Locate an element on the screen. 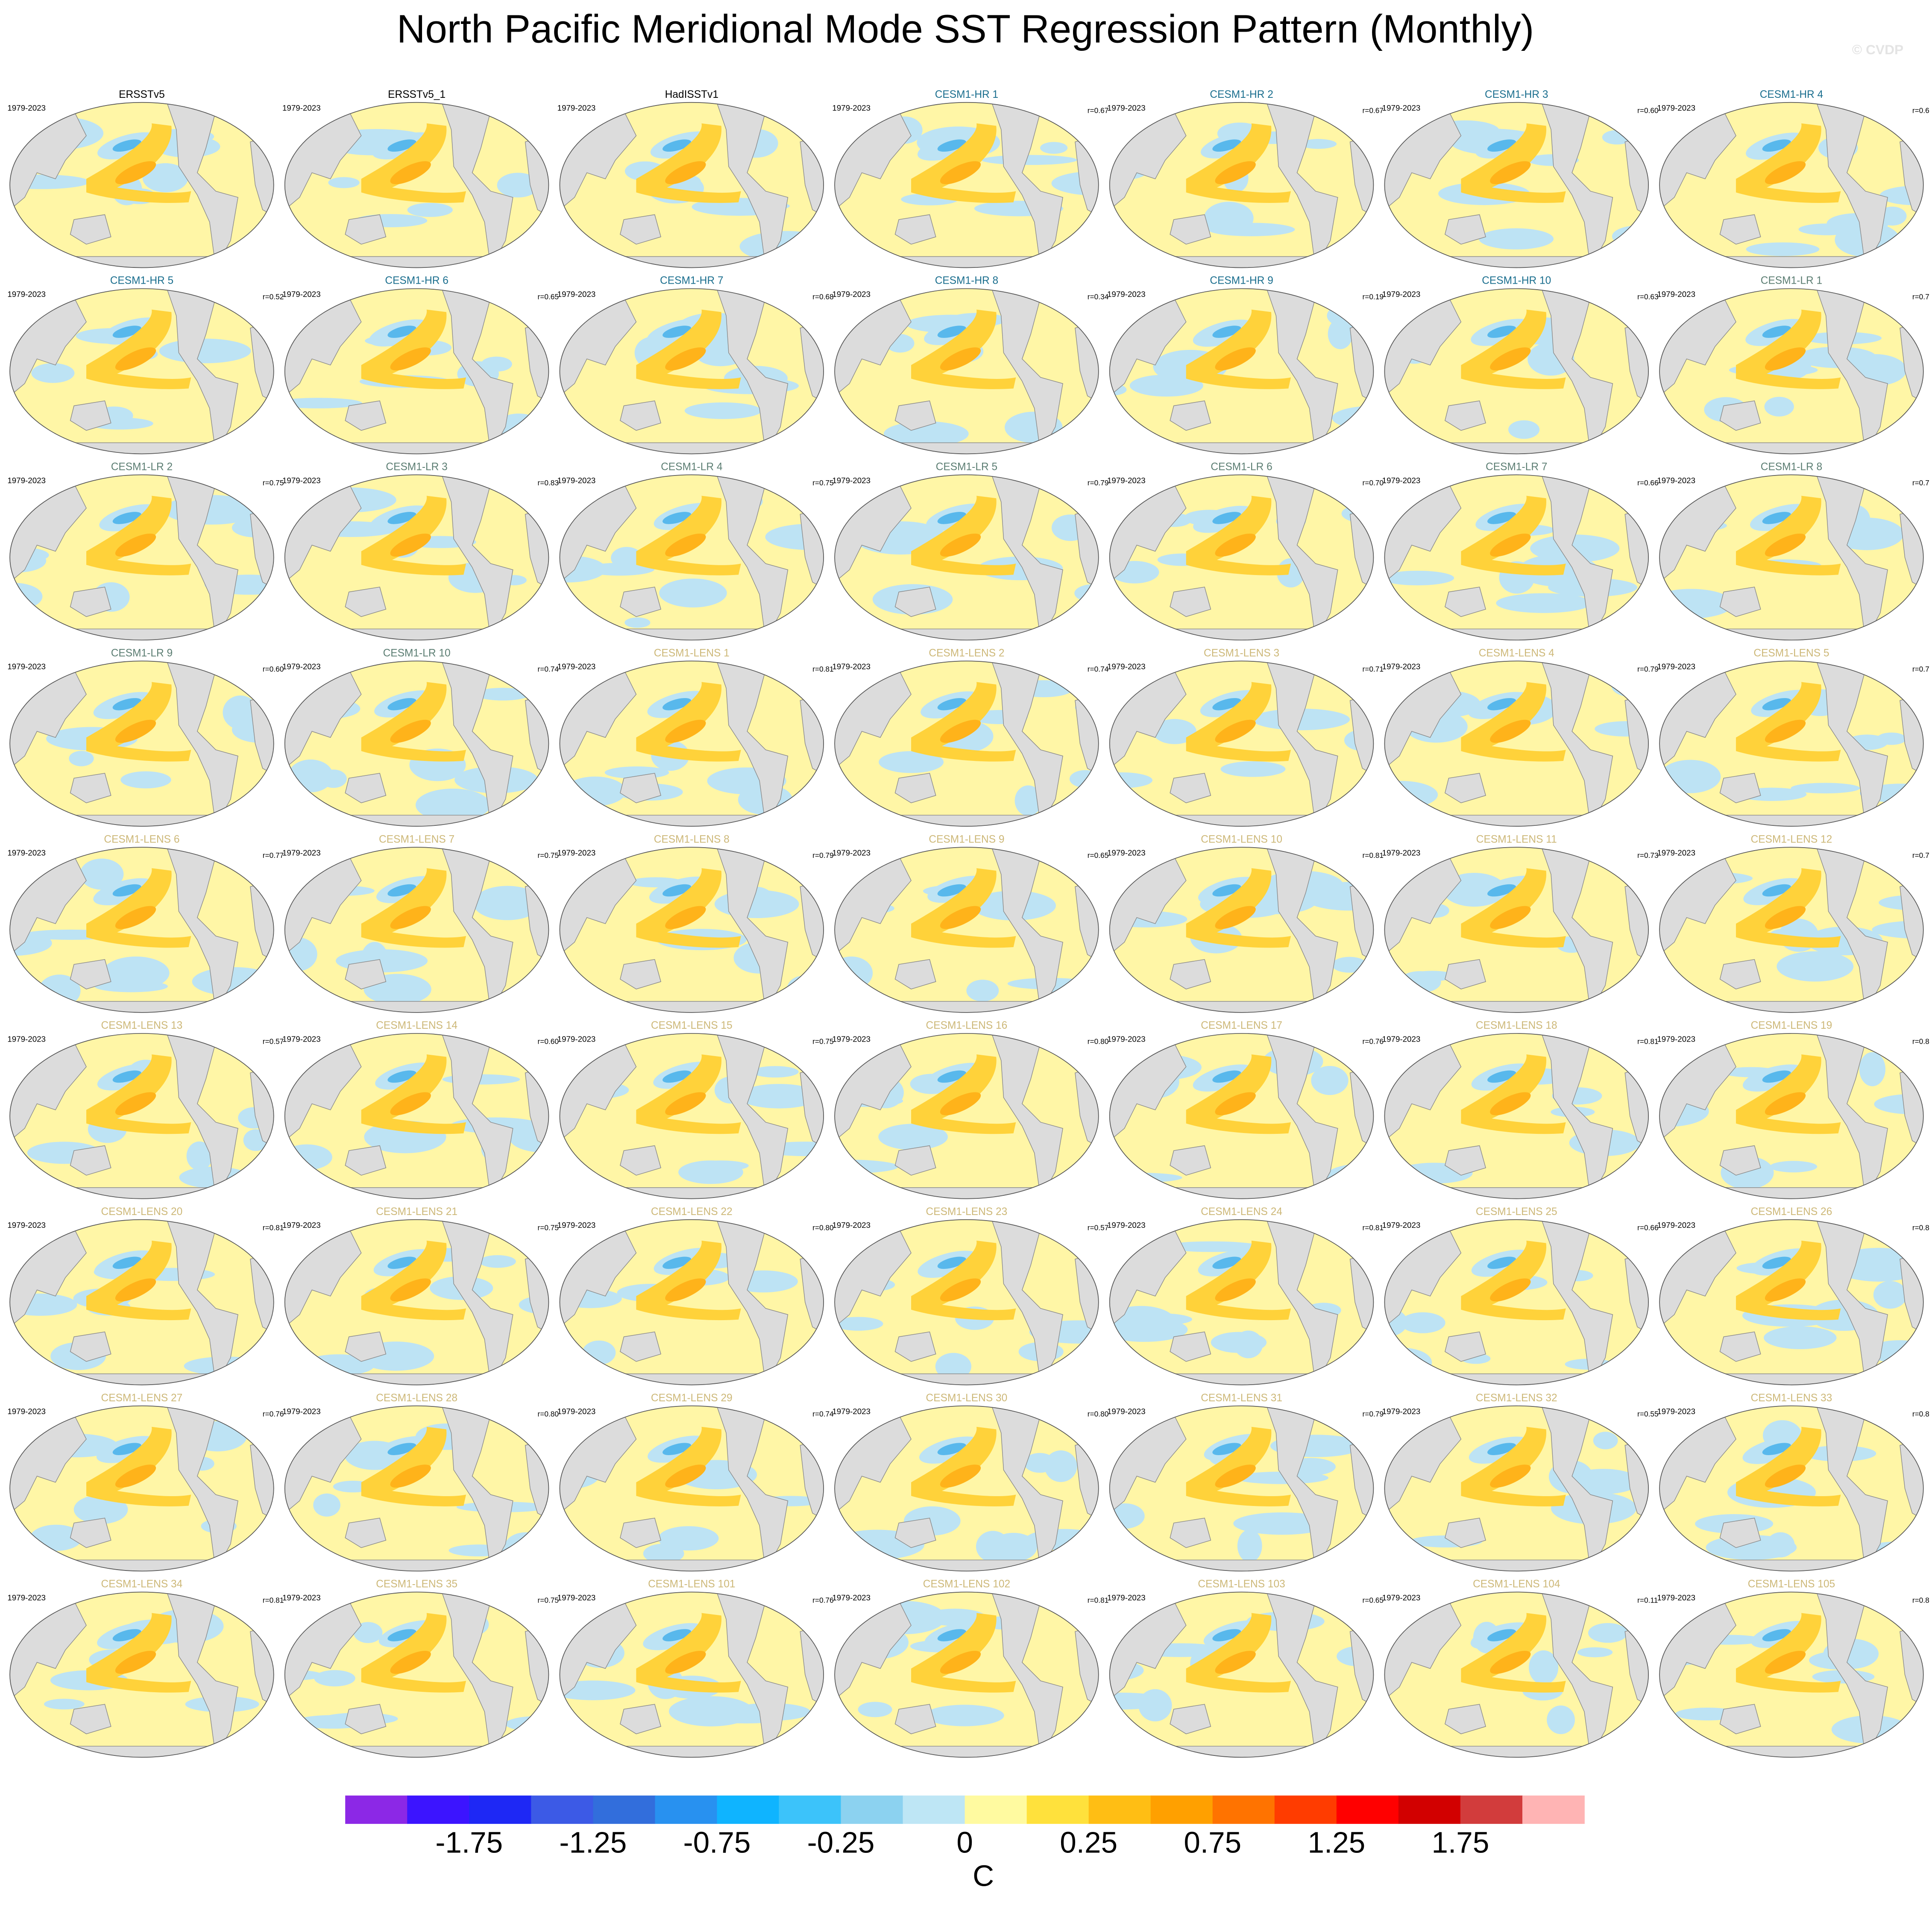 The height and width of the screenshot is (1905, 1932). map-panel: CESM1-LENS 3 1979-2023 r=0.71 is located at coordinates (1245, 737).